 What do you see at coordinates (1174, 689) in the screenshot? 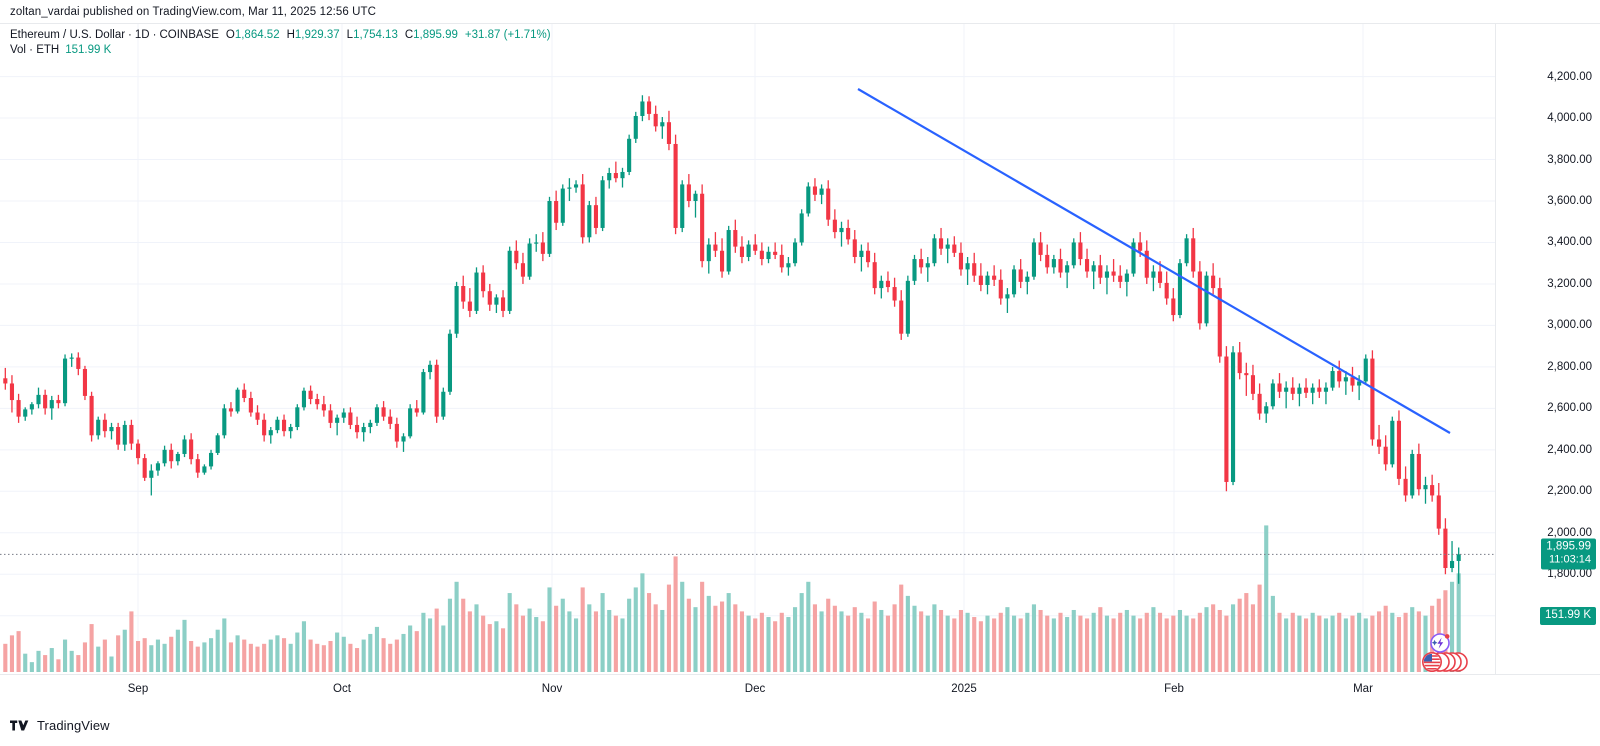
I see `time-axis-label: Feb` at bounding box center [1174, 689].